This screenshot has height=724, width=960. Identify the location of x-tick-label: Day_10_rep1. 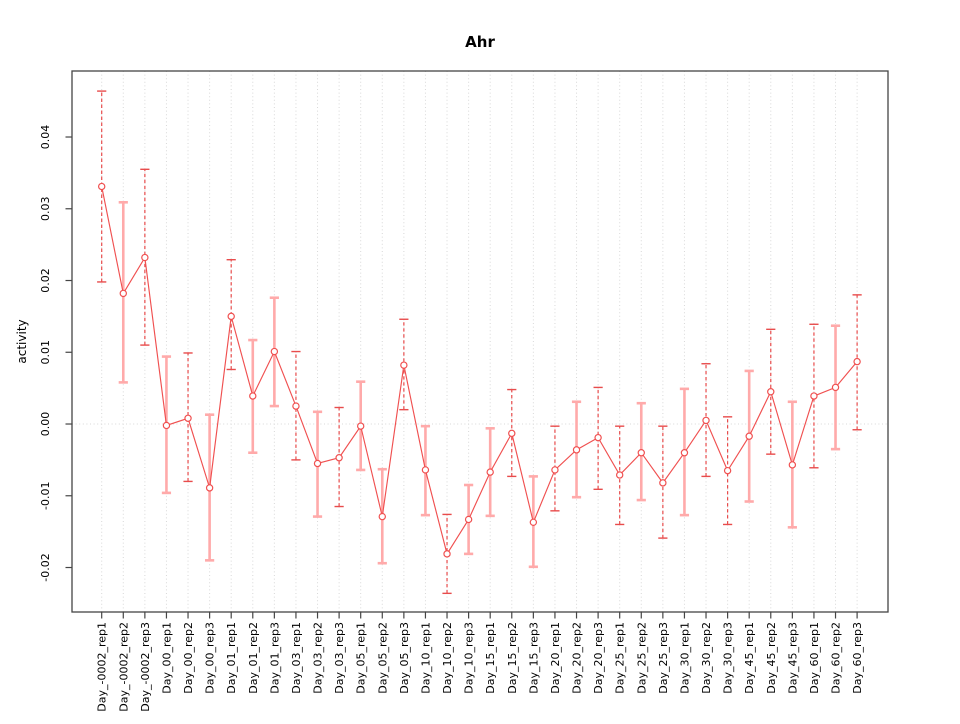
(425, 658).